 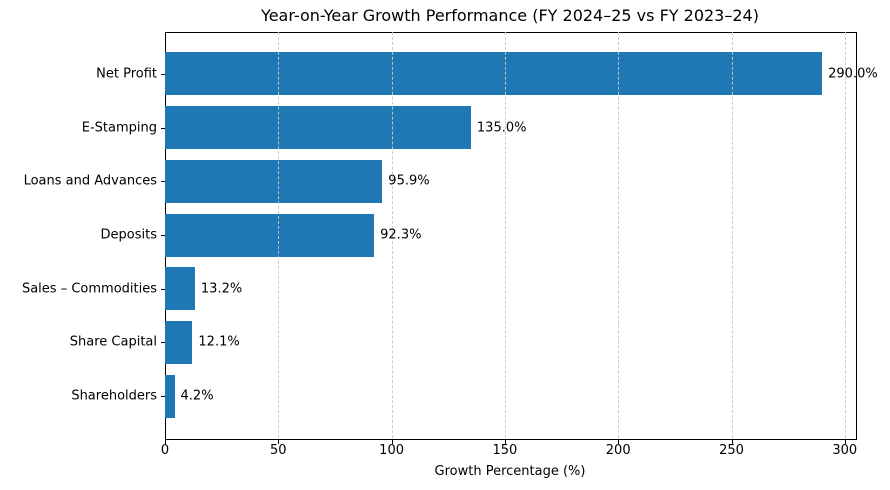 What do you see at coordinates (618, 450) in the screenshot?
I see `x-tick-label: 200` at bounding box center [618, 450].